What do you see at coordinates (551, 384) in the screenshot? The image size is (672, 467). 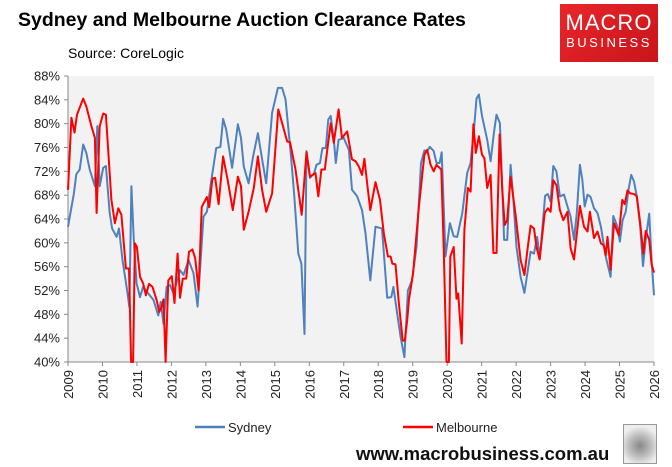 I see `x-tick-label: 2023` at bounding box center [551, 384].